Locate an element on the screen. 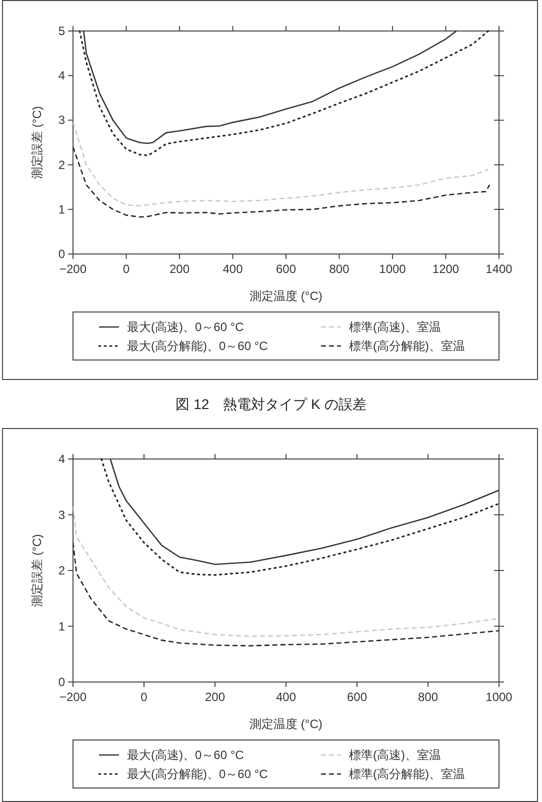 This screenshot has width=542, height=802. x-tick-label: 1400 is located at coordinates (499, 269).